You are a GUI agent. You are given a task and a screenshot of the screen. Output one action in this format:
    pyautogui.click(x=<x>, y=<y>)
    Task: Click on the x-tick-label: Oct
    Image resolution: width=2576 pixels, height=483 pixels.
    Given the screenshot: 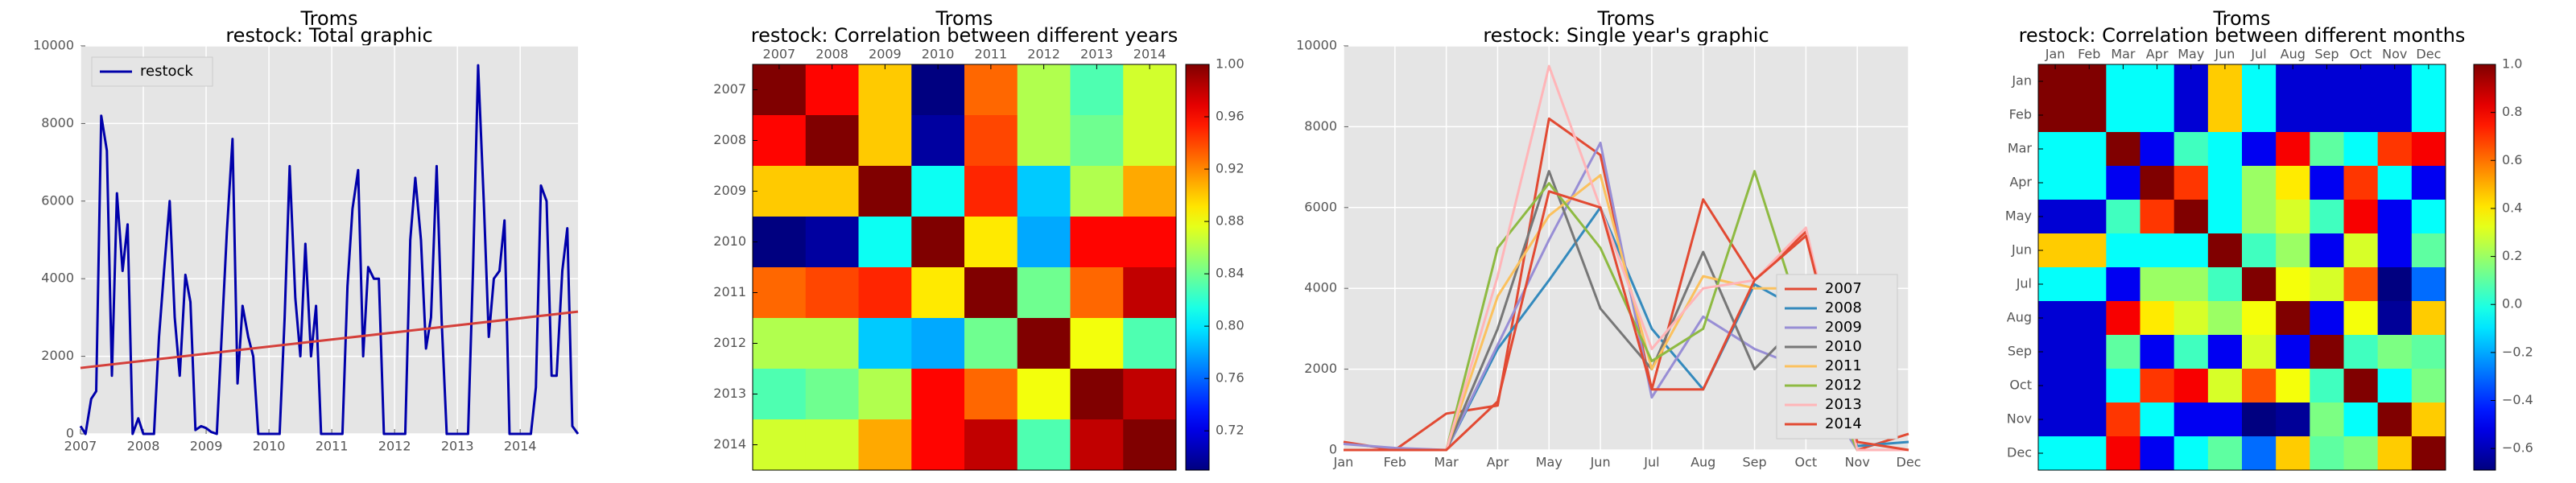 What is the action you would take?
    pyautogui.click(x=1806, y=463)
    